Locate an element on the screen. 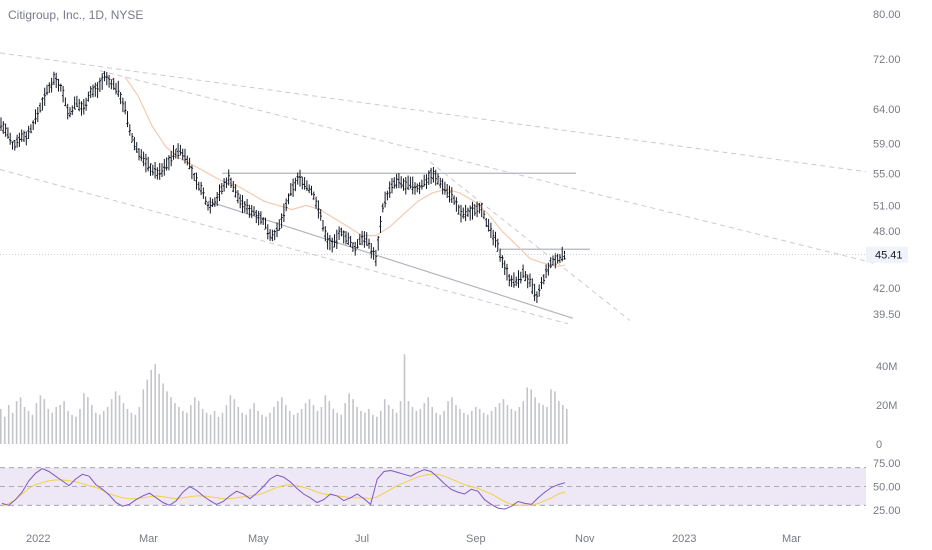 This screenshot has height=550, width=932. price-tick-label: 55.00 is located at coordinates (887, 174).